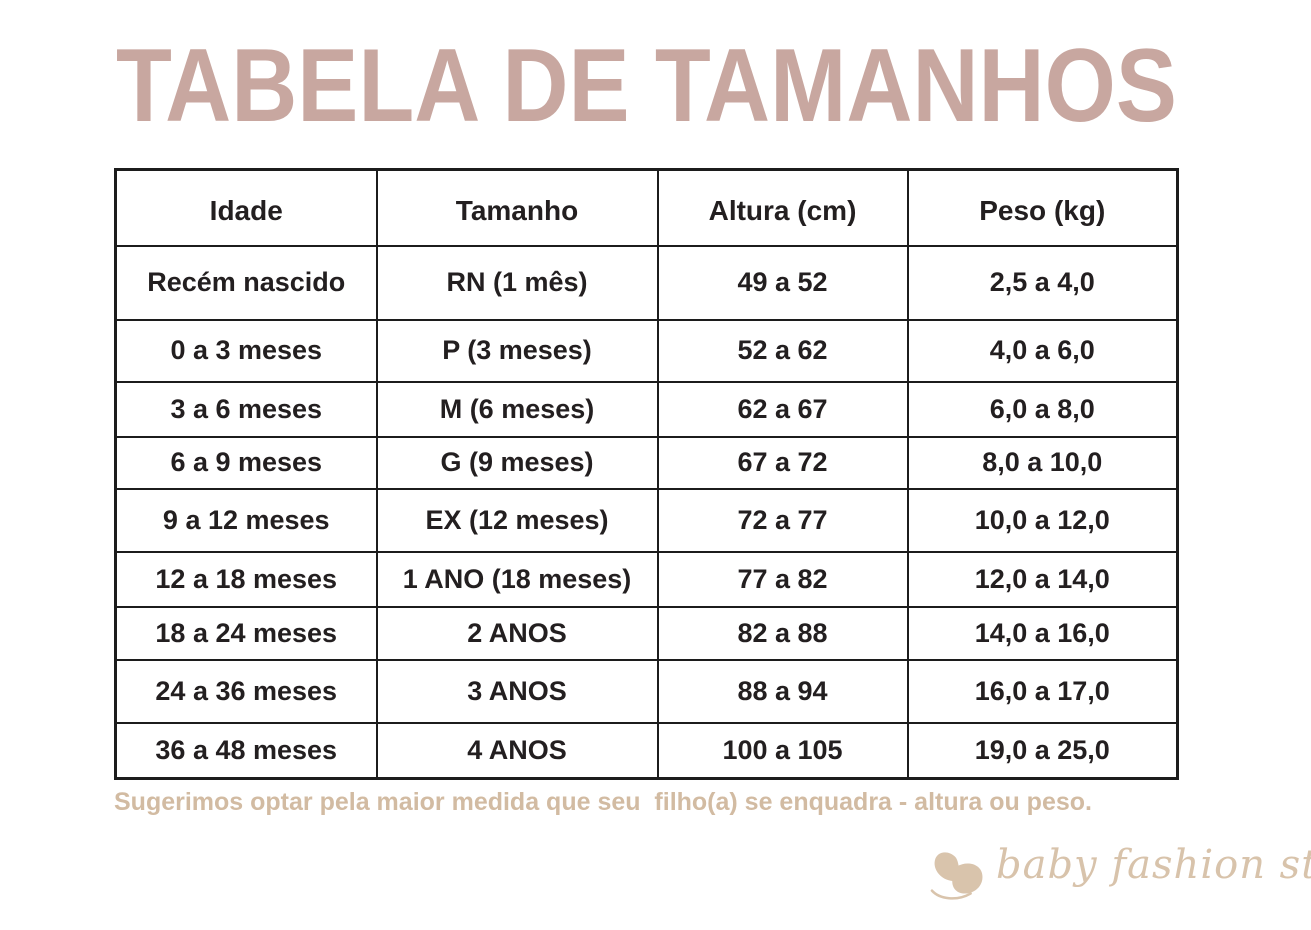 This screenshot has height=930, width=1311. Describe the element at coordinates (1042, 350) in the screenshot. I see `cell-peso: 4,0 a 6,0` at that location.